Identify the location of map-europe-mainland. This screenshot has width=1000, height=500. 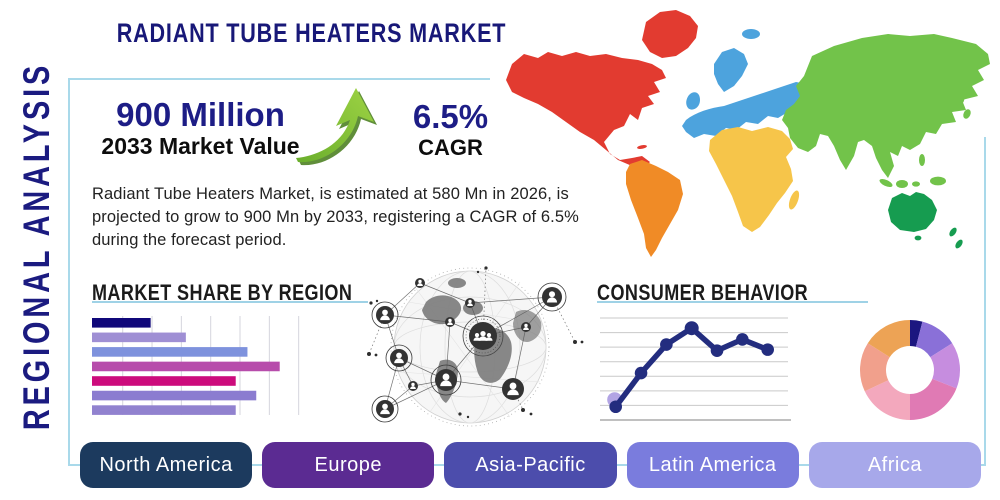
(745, 110).